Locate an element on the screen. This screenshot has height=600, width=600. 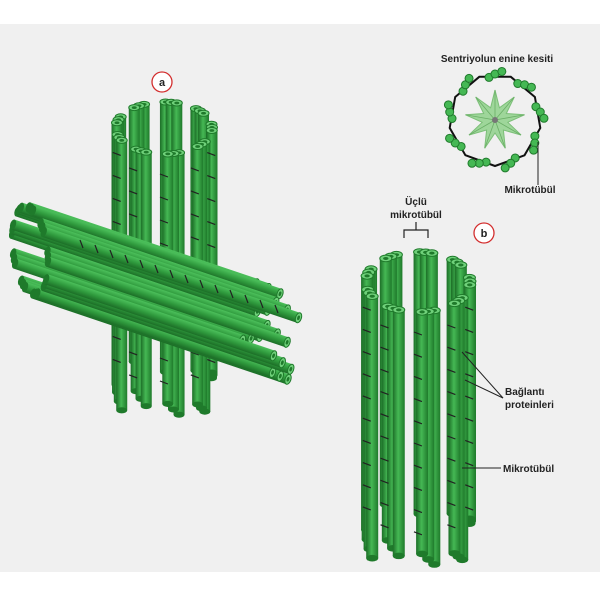
triplet-label-line1: Üçlü is located at coordinates (416, 201).